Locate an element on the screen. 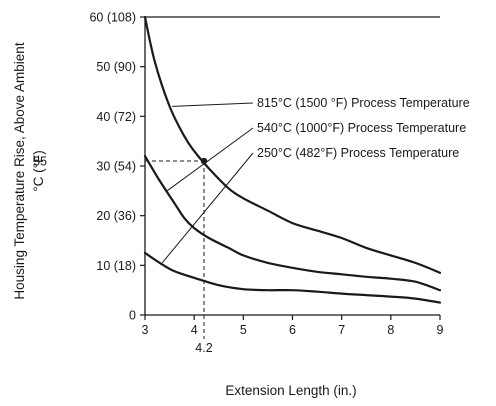  y-tick-label: 10 (18) is located at coordinates (116, 266).